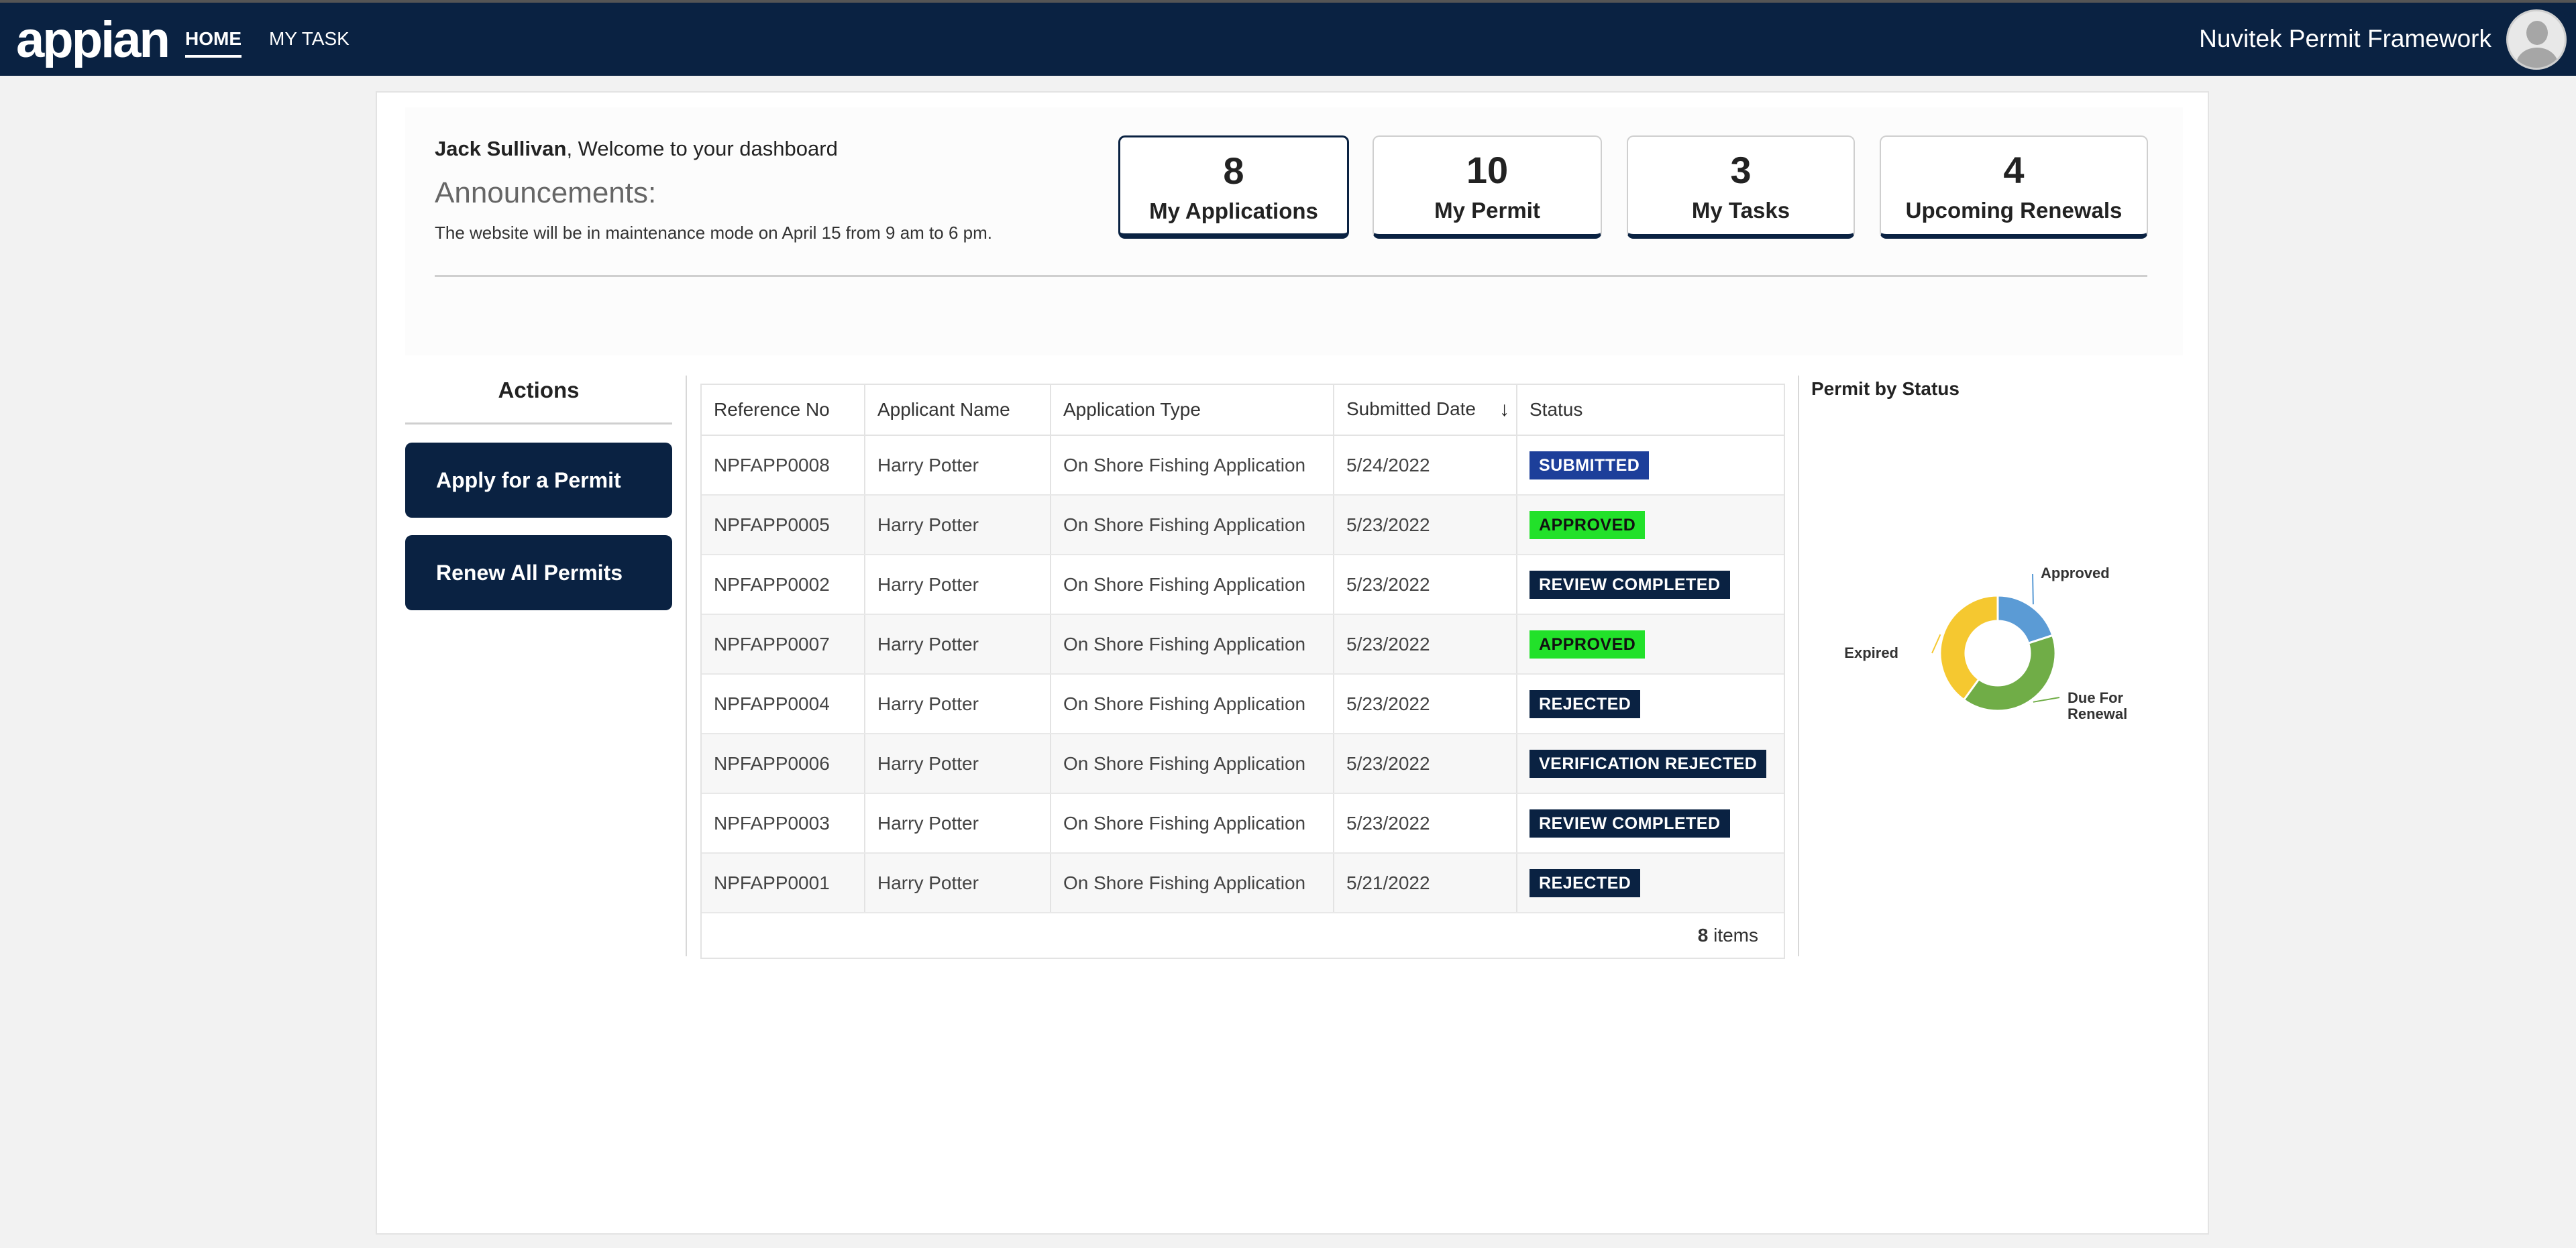 The height and width of the screenshot is (1248, 2576). I want to click on avatar-head-shape, so click(2537, 33).